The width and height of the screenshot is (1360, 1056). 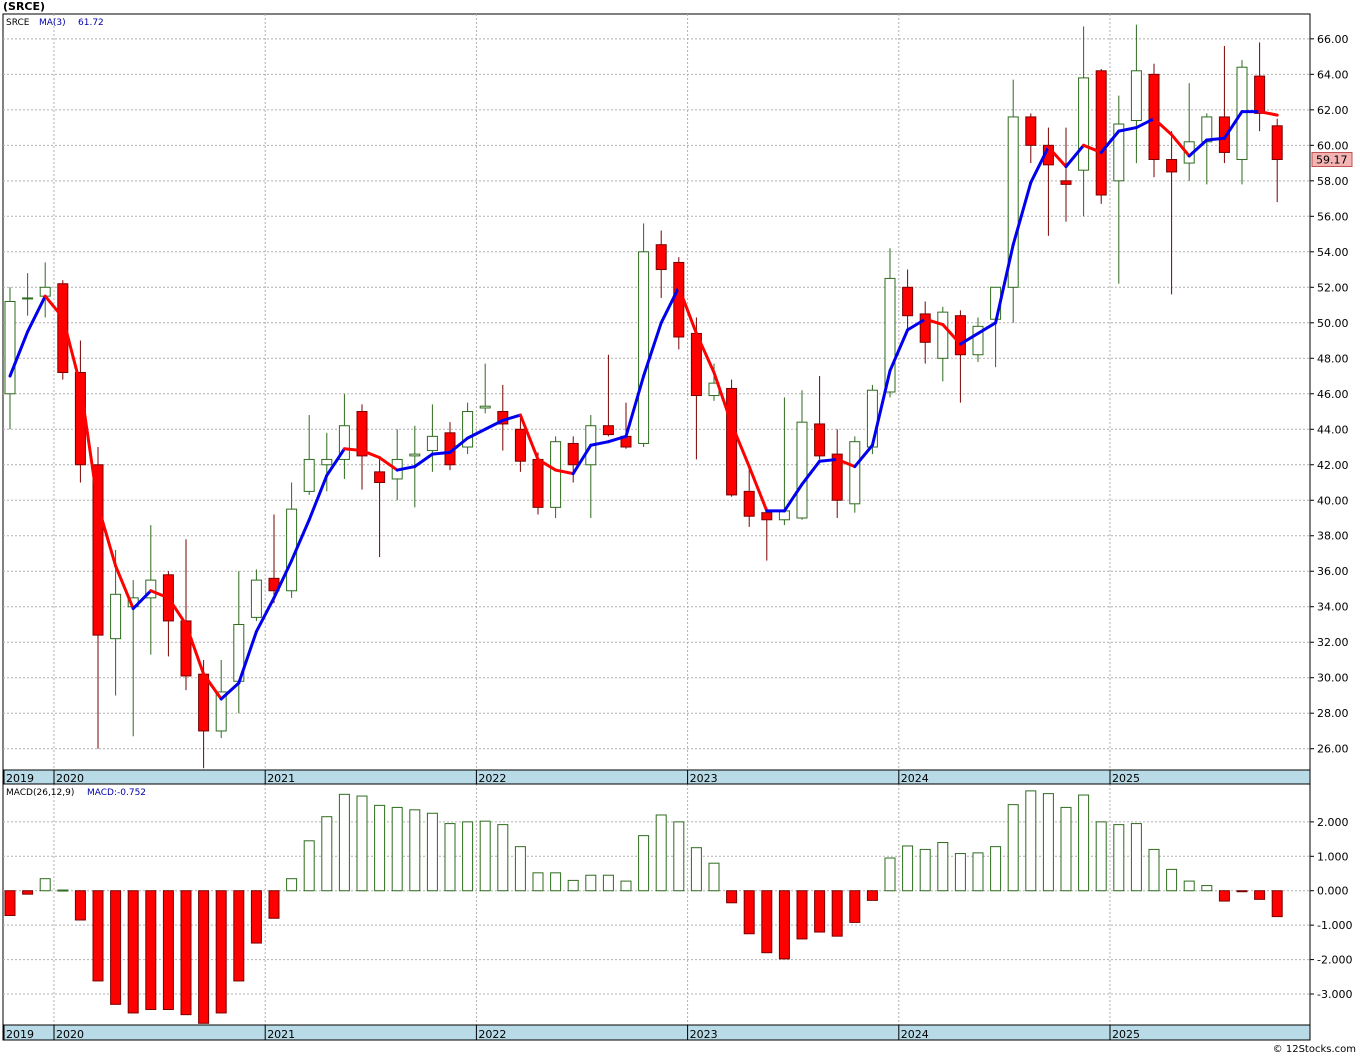 What do you see at coordinates (52, 23) in the screenshot?
I see `ma-legend-label: MA(3)` at bounding box center [52, 23].